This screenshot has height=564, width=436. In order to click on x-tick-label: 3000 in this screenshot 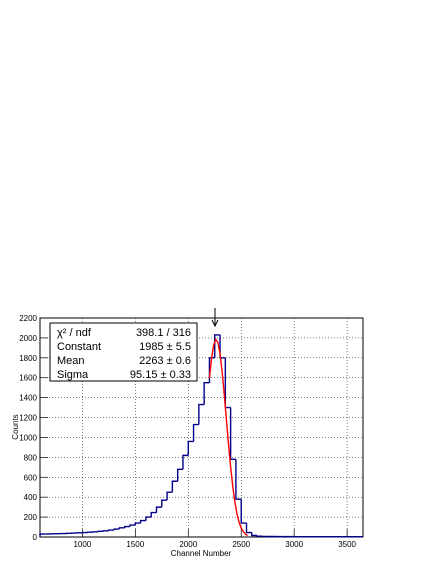, I will do `click(294, 544)`.